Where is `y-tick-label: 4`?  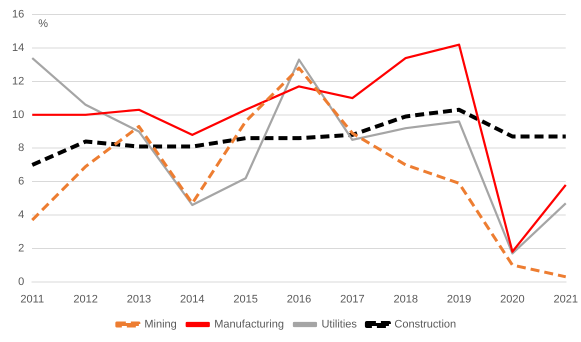
y-tick-label: 4 is located at coordinates (21, 215).